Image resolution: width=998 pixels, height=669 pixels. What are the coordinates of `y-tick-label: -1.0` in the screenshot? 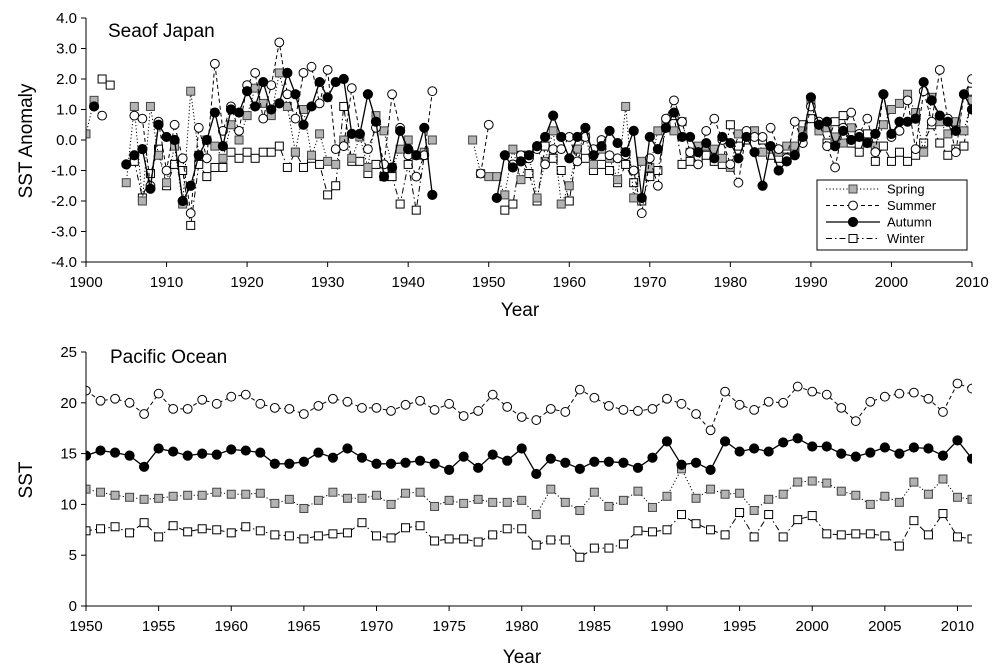 It's located at (64, 171).